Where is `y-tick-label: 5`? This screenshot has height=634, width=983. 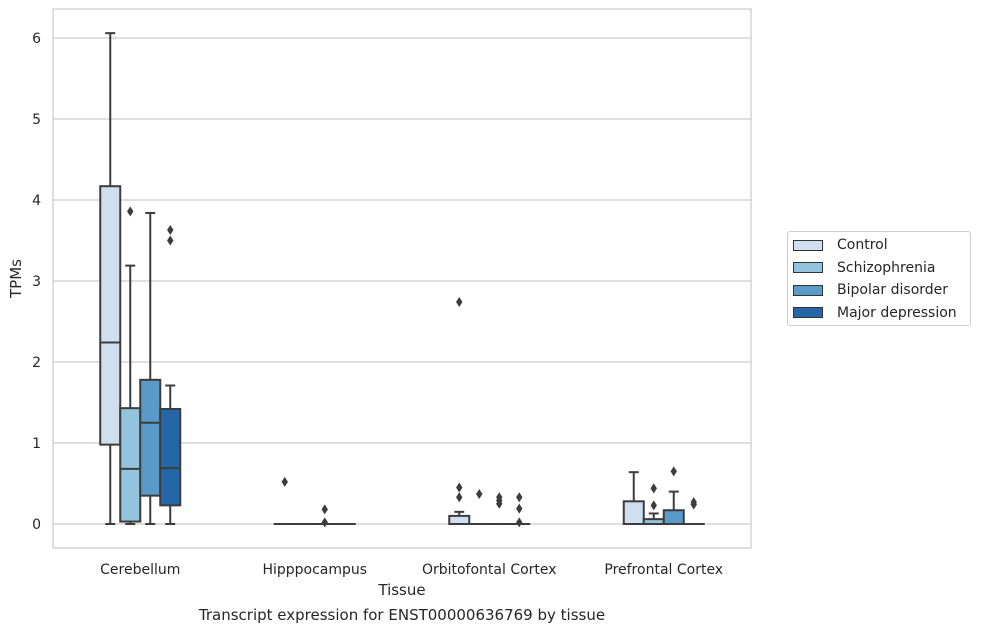
y-tick-label: 5 is located at coordinates (36, 120).